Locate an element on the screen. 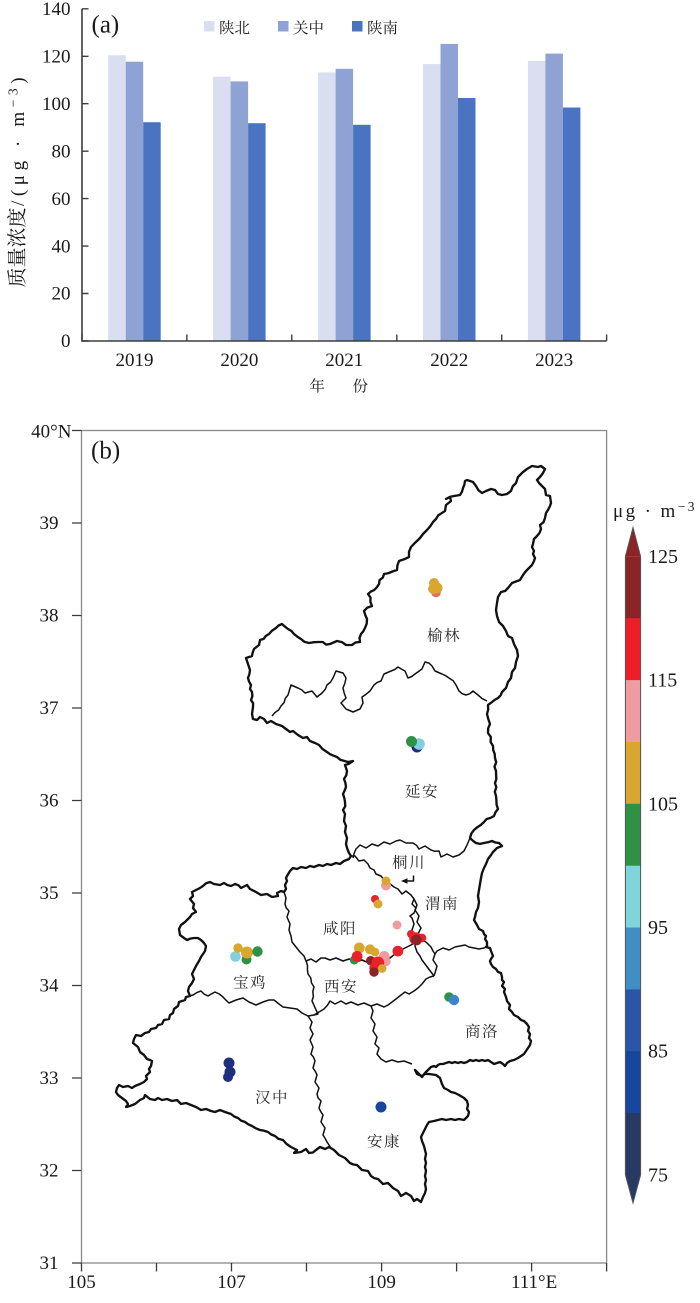 This screenshot has height=1303, width=700. svg-text: 95 is located at coordinates (658, 928).